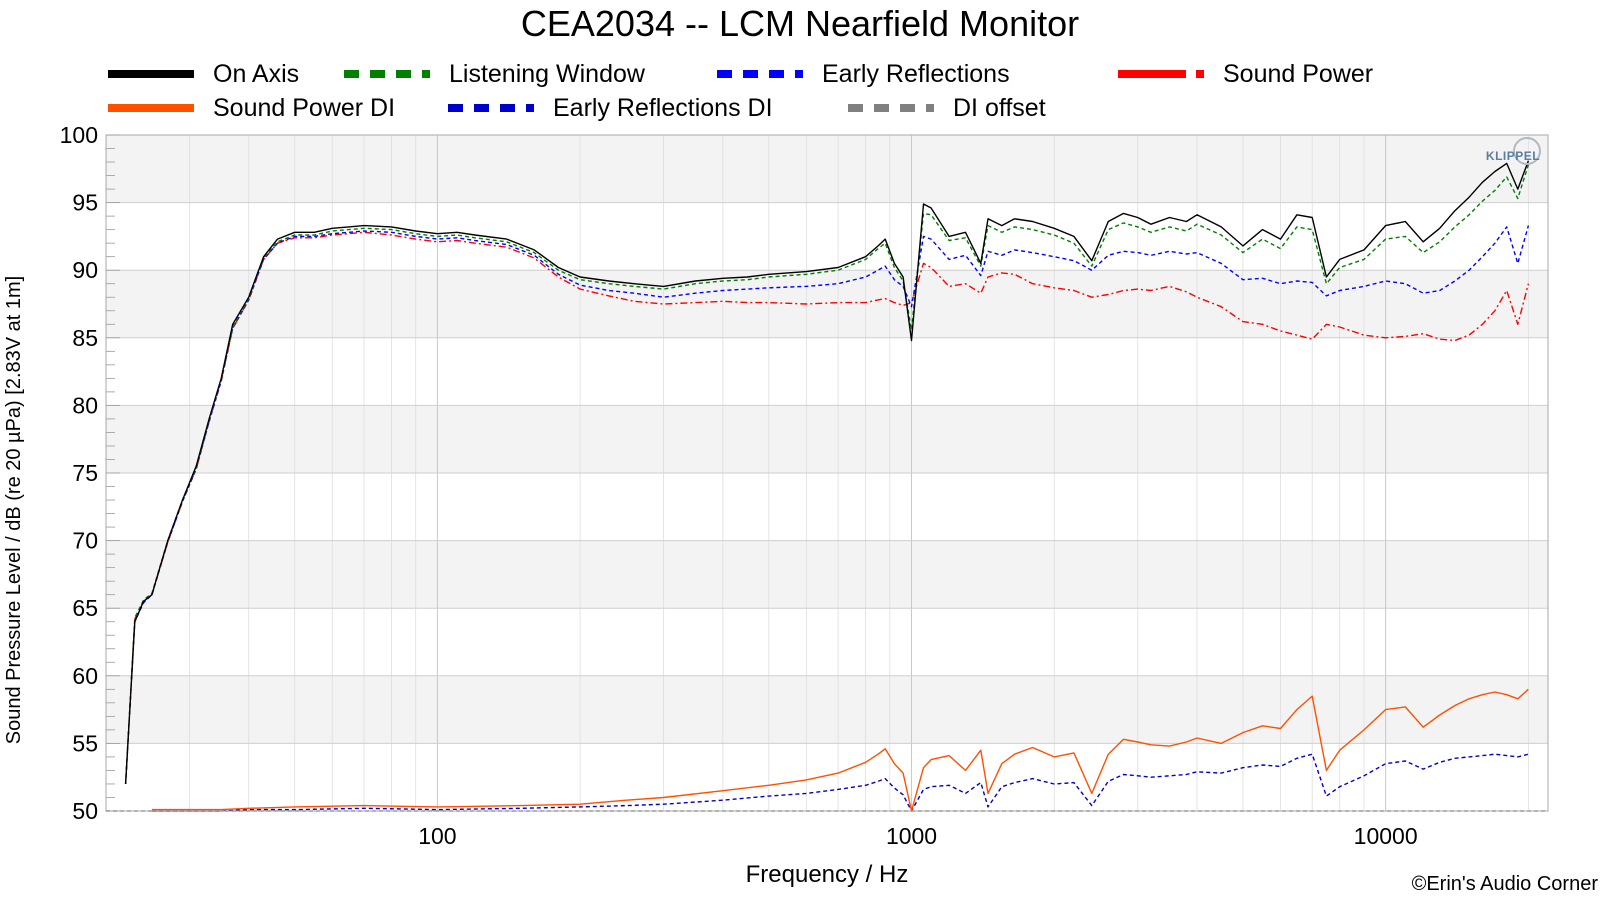 The height and width of the screenshot is (900, 1600). I want to click on x-tick-label: 10000, so click(1386, 836).